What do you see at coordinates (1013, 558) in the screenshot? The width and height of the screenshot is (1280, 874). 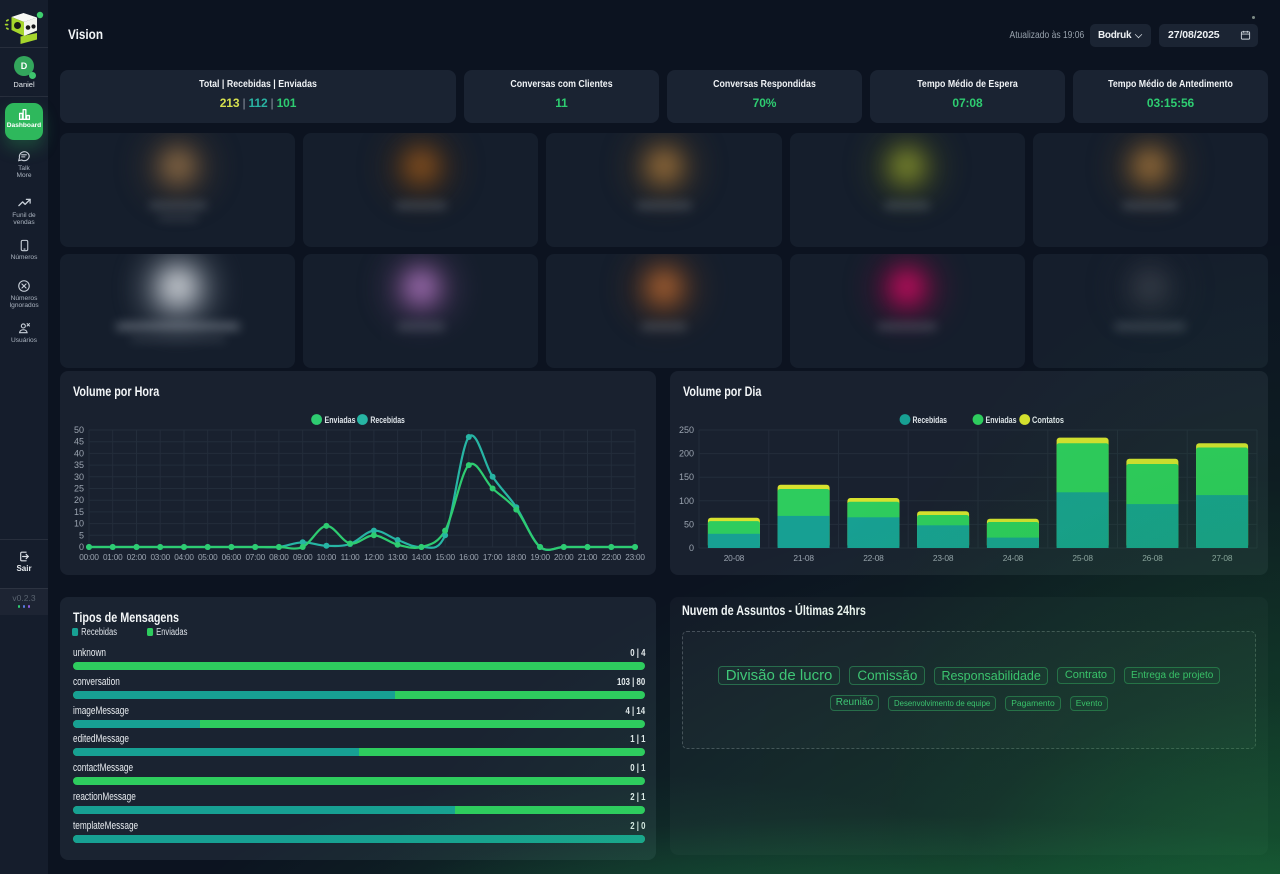 I see `svg-text: 24-08` at bounding box center [1013, 558].